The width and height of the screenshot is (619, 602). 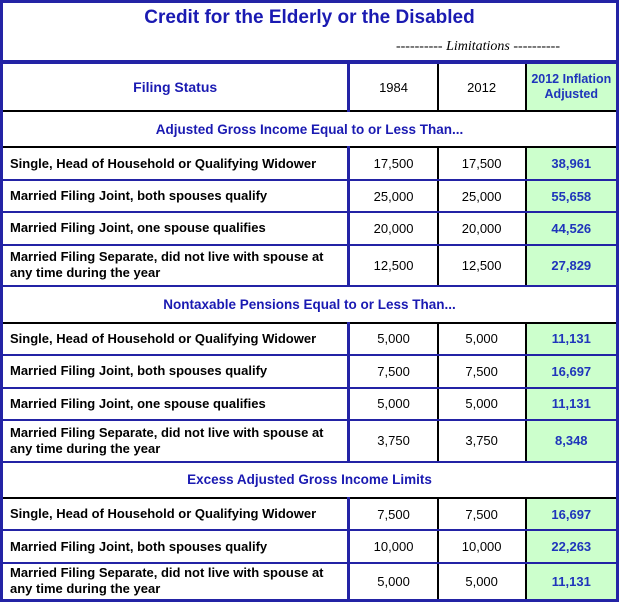 I want to click on header-2012: 2012, so click(x=481, y=86).